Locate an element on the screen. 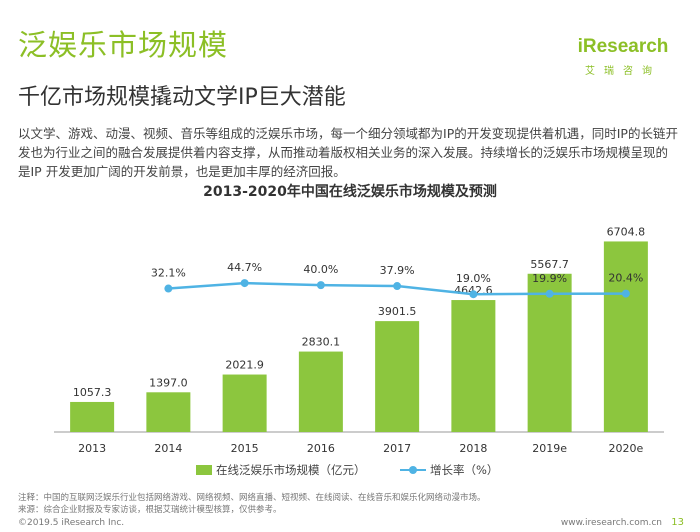 This screenshot has height=532, width=700. x-tick-label-2014: 2014 is located at coordinates (168, 448).